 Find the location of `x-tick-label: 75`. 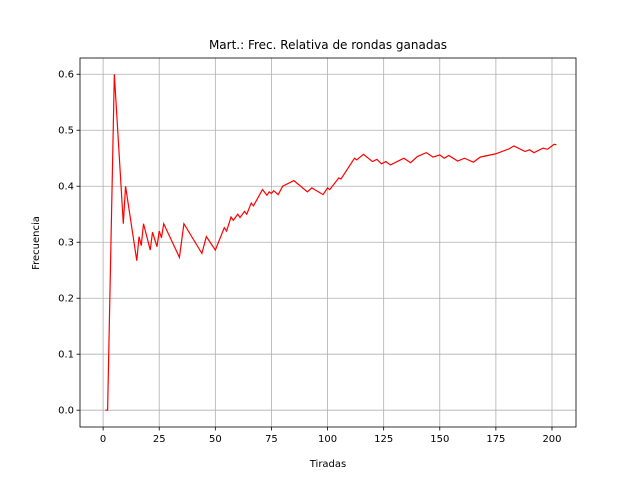

x-tick-label: 75 is located at coordinates (271, 439).